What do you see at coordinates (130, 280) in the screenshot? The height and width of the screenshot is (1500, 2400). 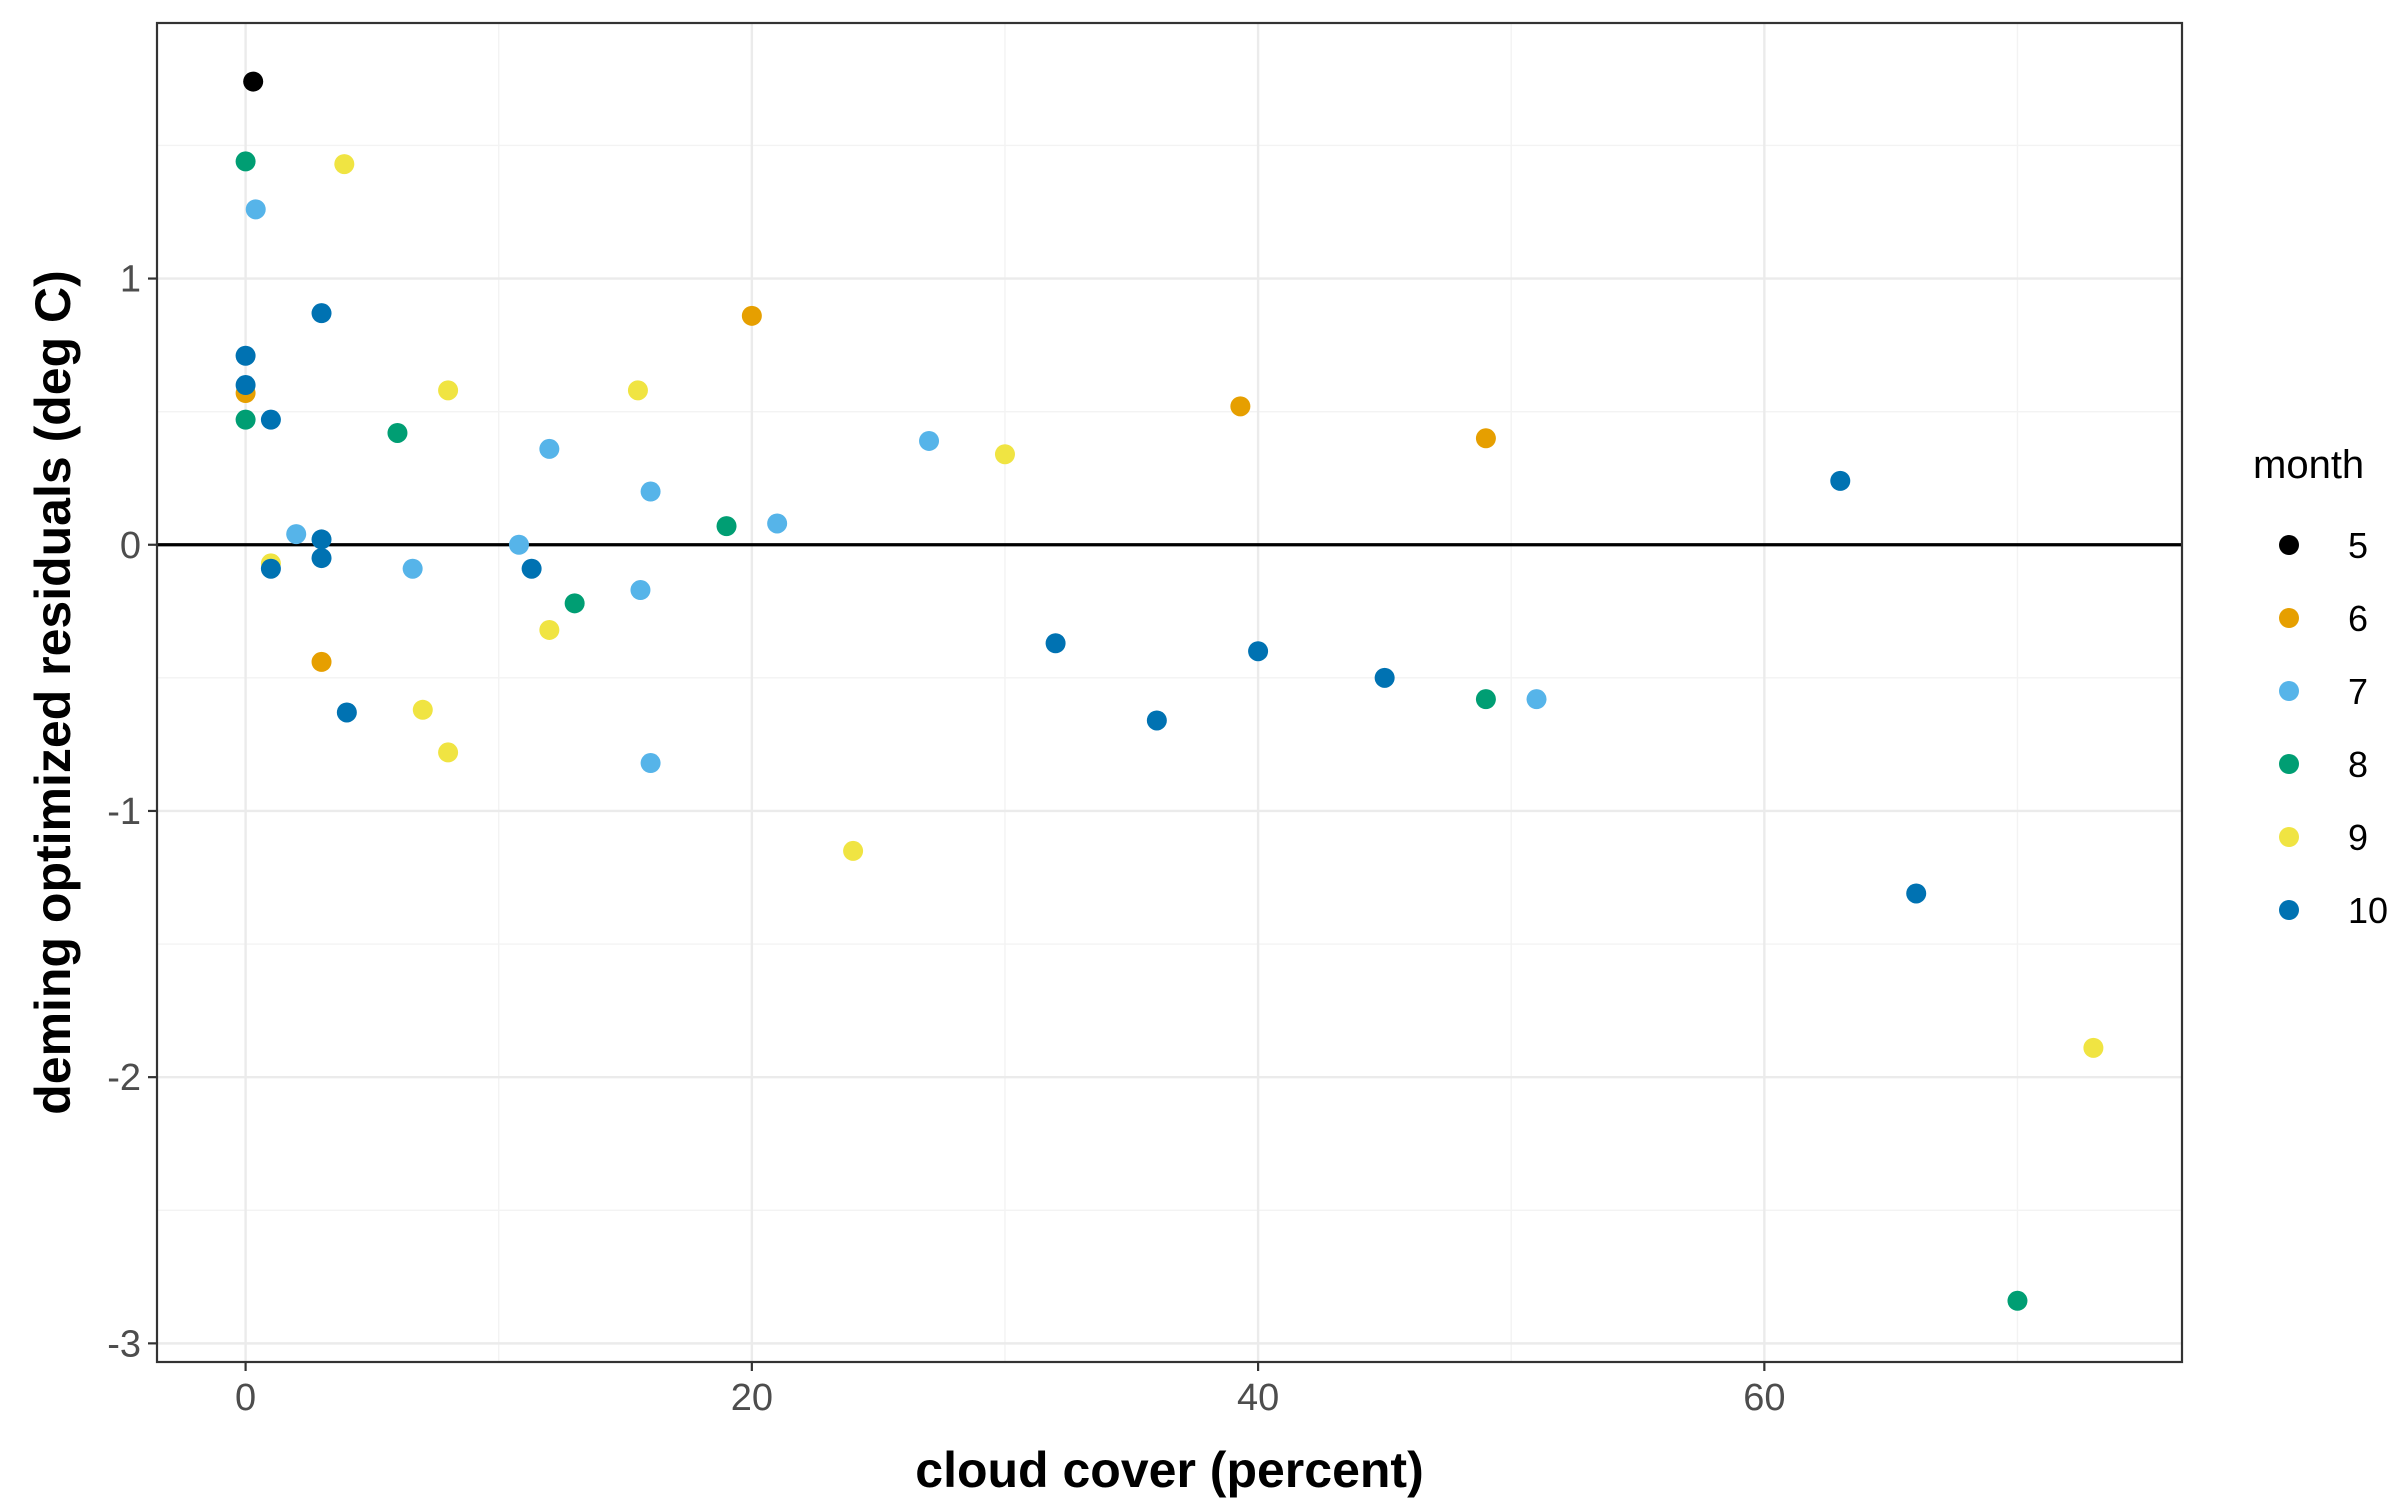 I see `y-tick-label: 1` at bounding box center [130, 280].